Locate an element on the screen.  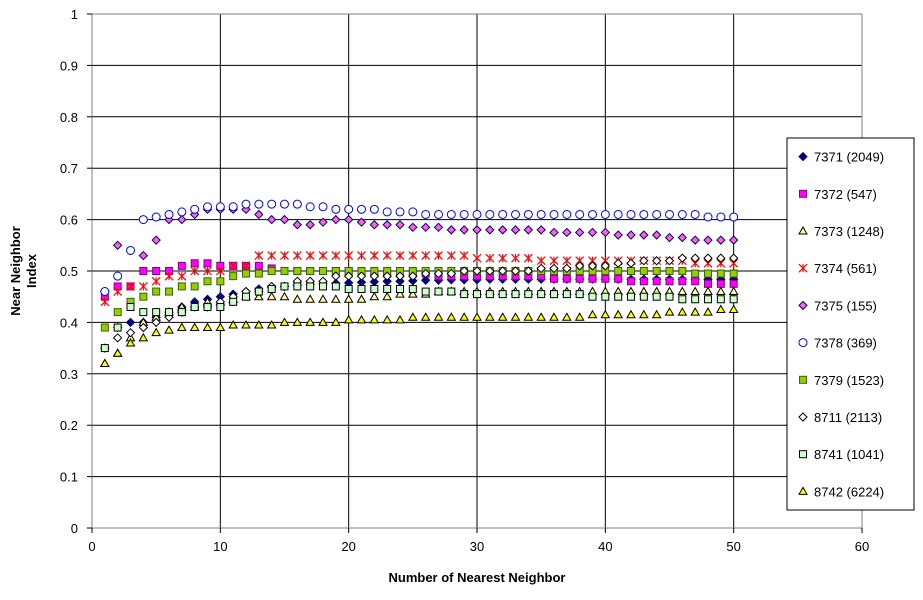
legend-label: 7375 (155) is located at coordinates (845, 305).